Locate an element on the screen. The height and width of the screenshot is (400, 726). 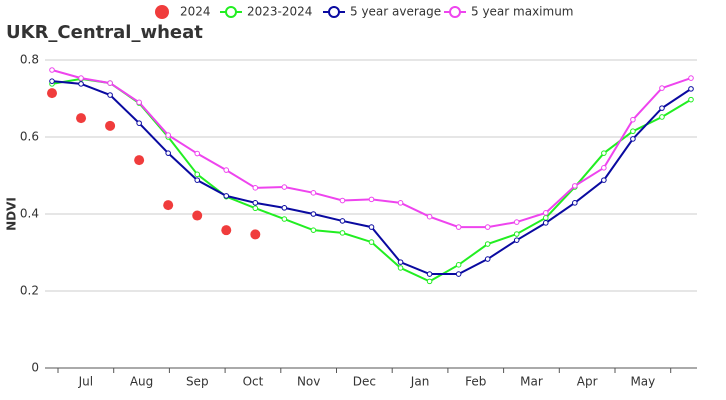
legend-label: 2023-2024 is located at coordinates (279, 12).